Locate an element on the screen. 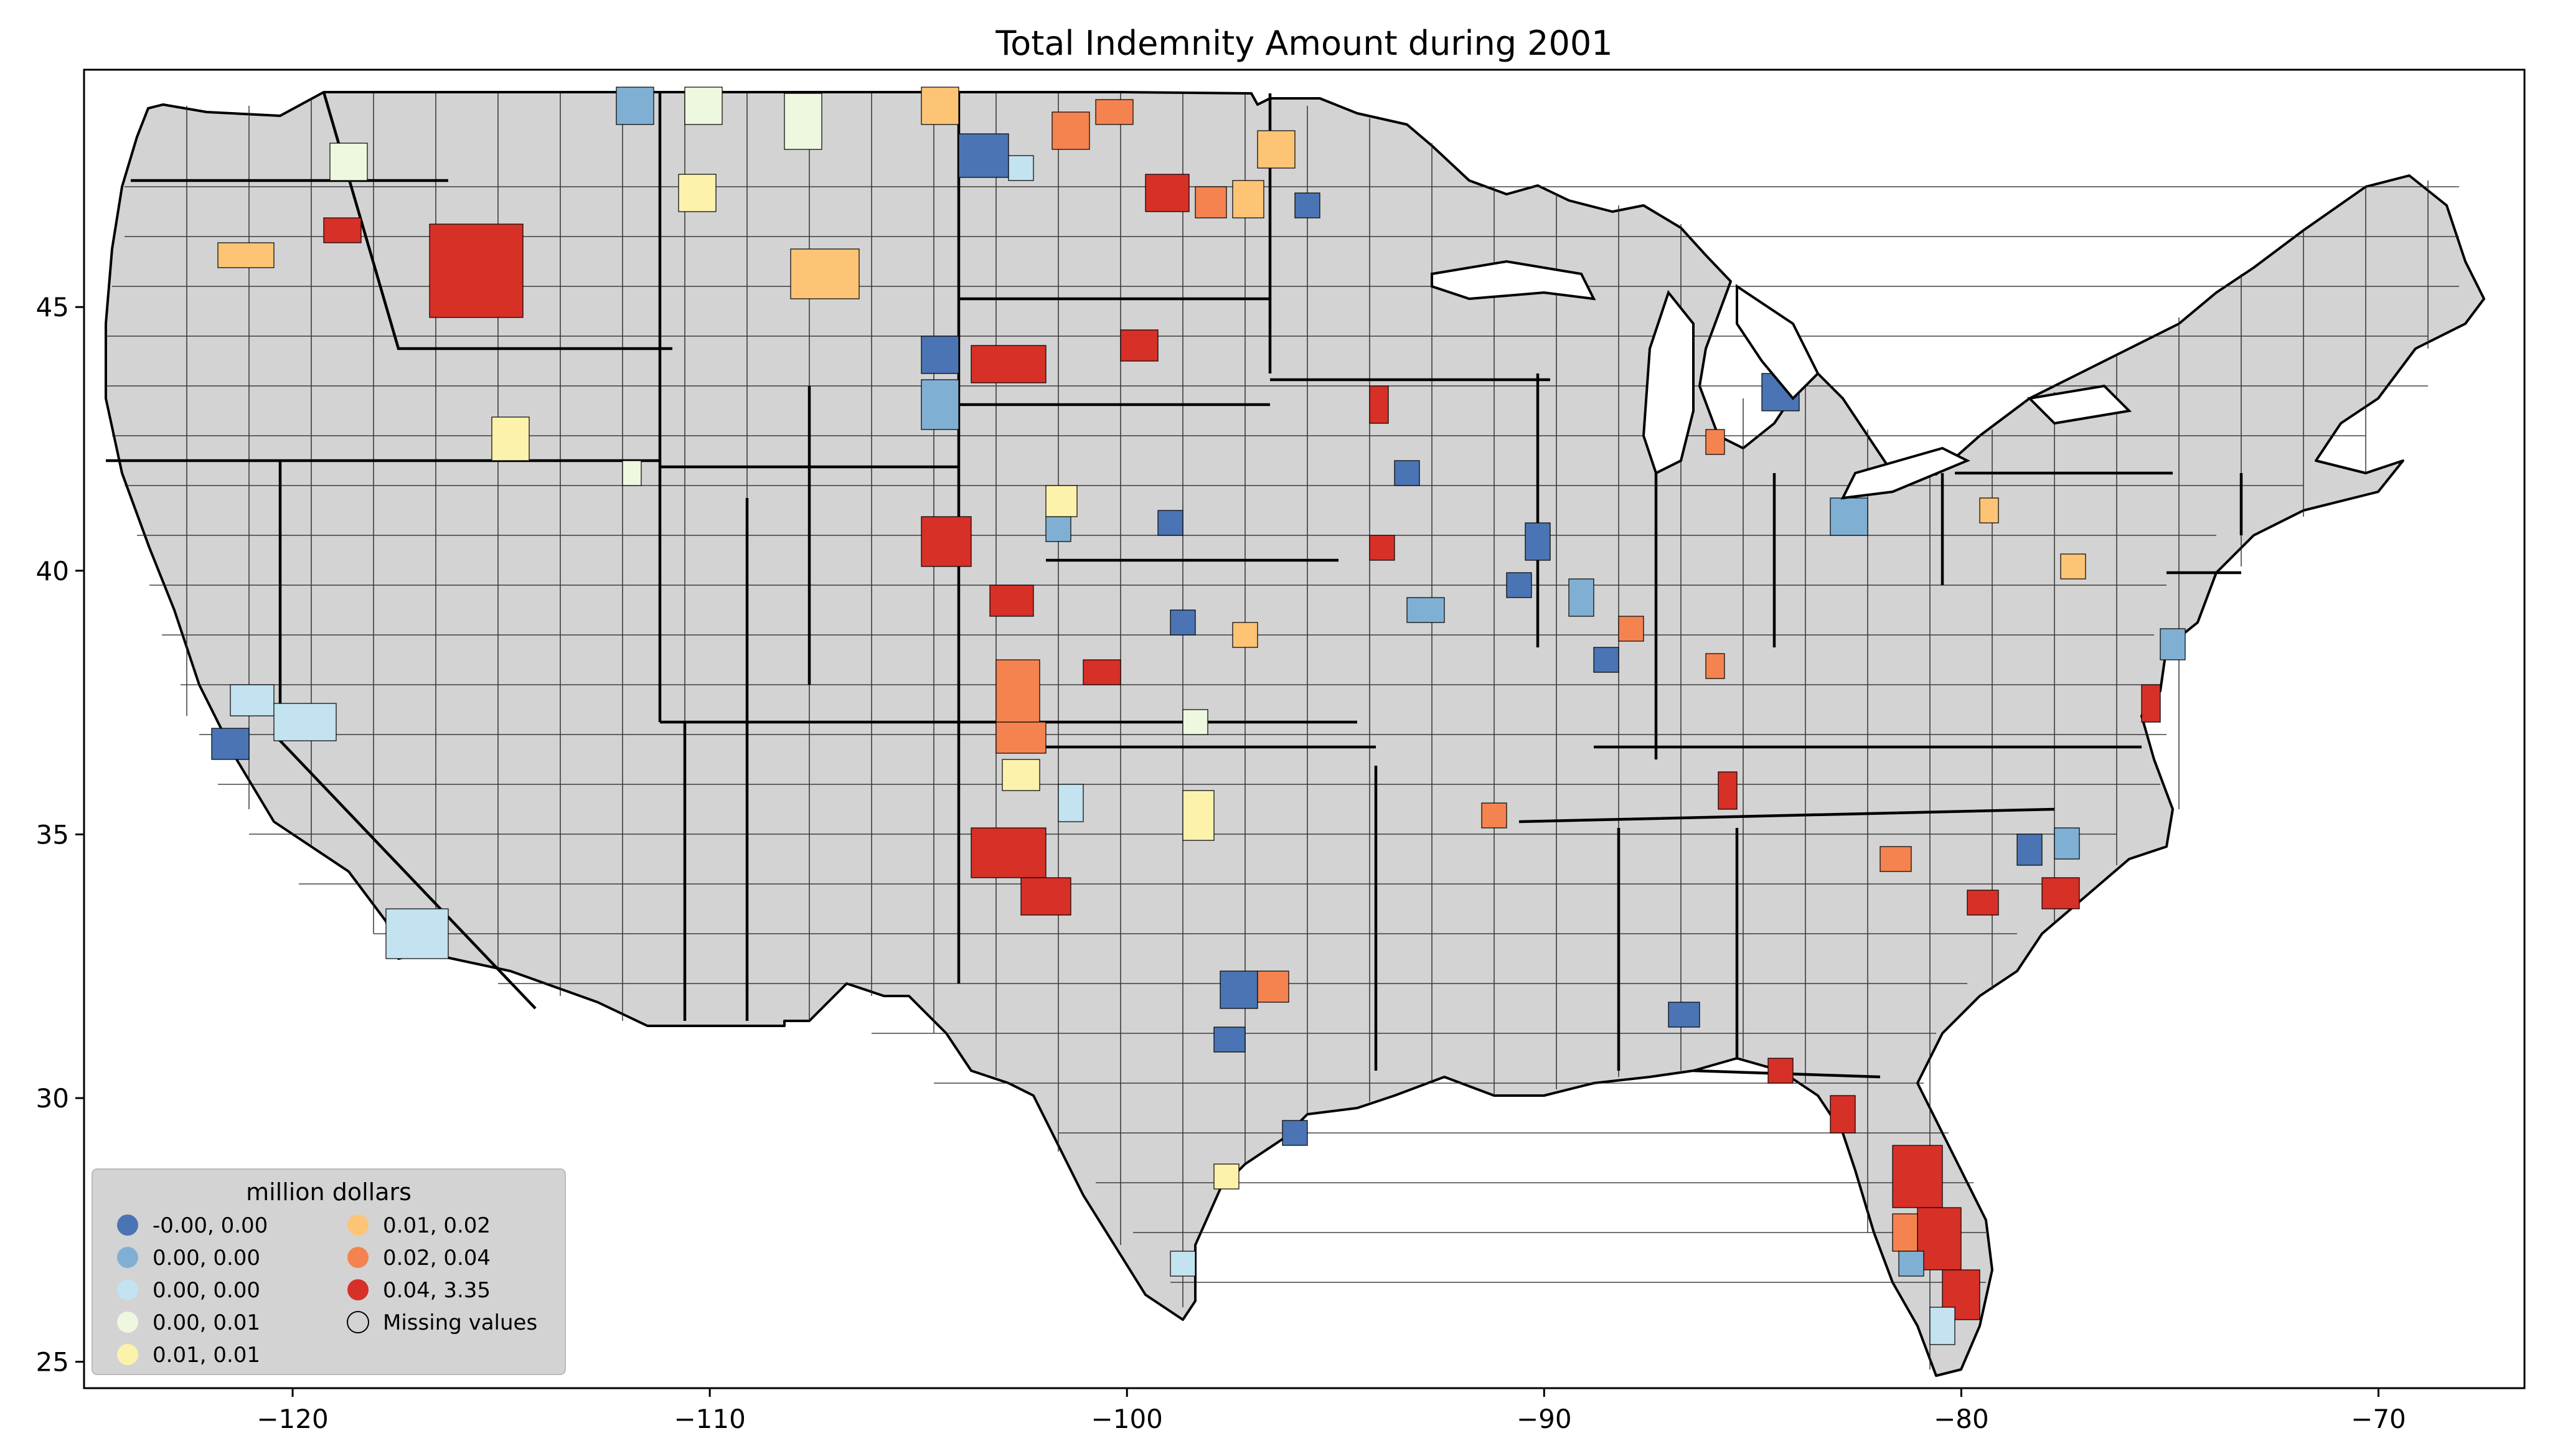 The width and height of the screenshot is (2550, 1456). y-tick-label: 40 is located at coordinates (52, 571).